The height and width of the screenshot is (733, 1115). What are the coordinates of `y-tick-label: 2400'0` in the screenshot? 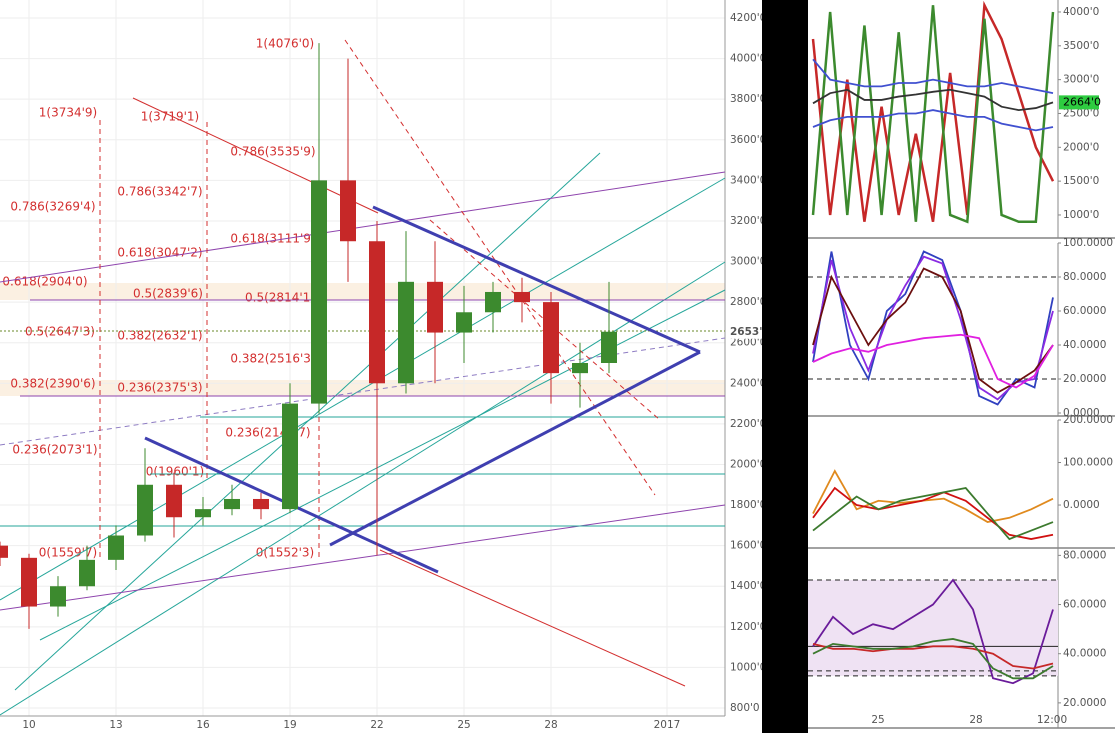 It's located at (748, 383).